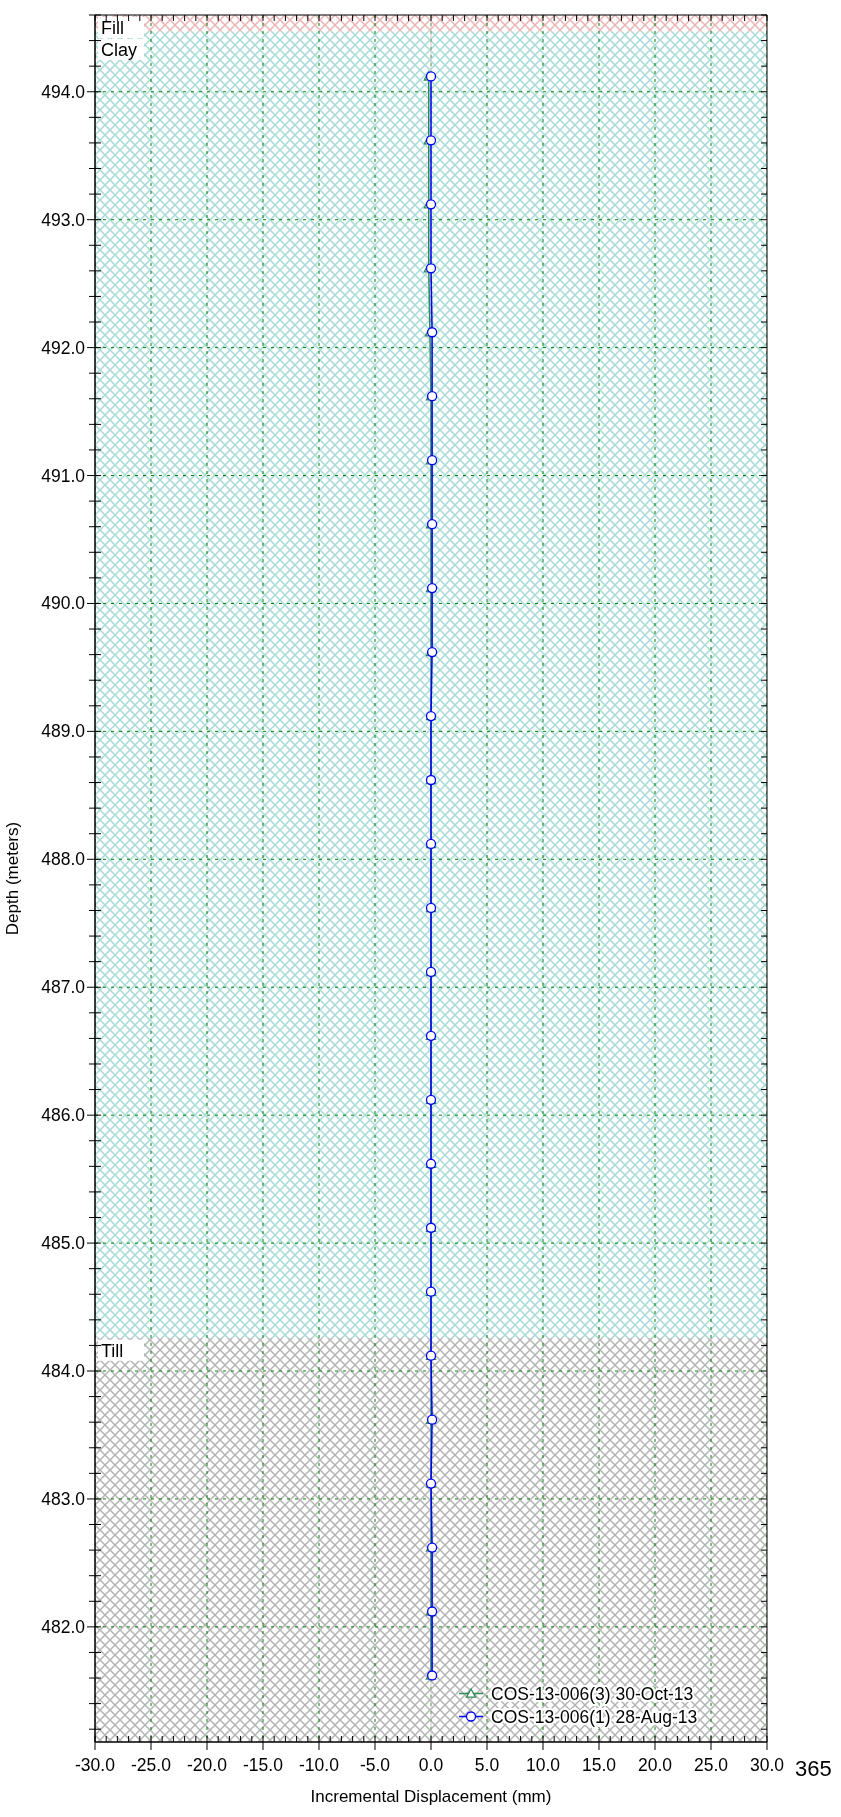 This screenshot has width=841, height=1817. What do you see at coordinates (431, 1765) in the screenshot?
I see `x-tick-label: 0.0` at bounding box center [431, 1765].